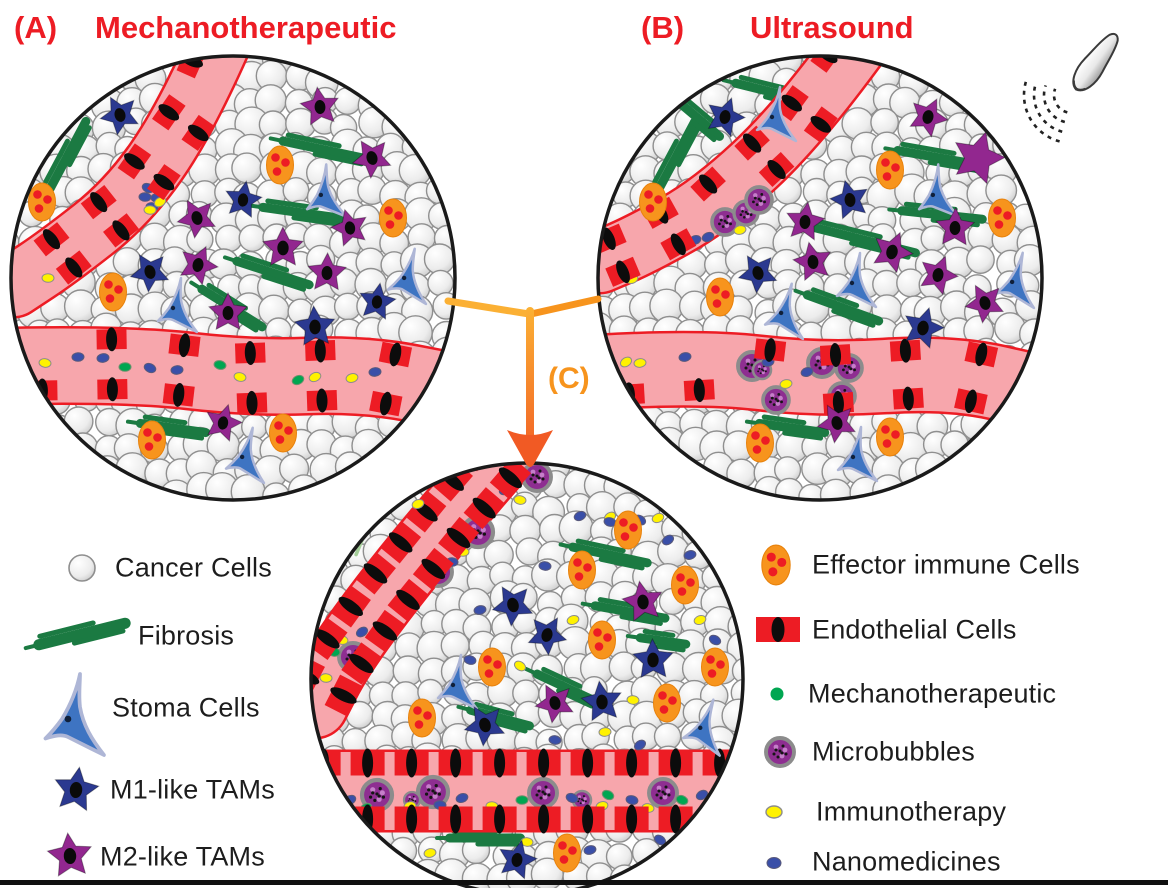  What do you see at coordinates (193, 567) in the screenshot?
I see `legend-label-cancer-cells: Cancer Cells` at bounding box center [193, 567].